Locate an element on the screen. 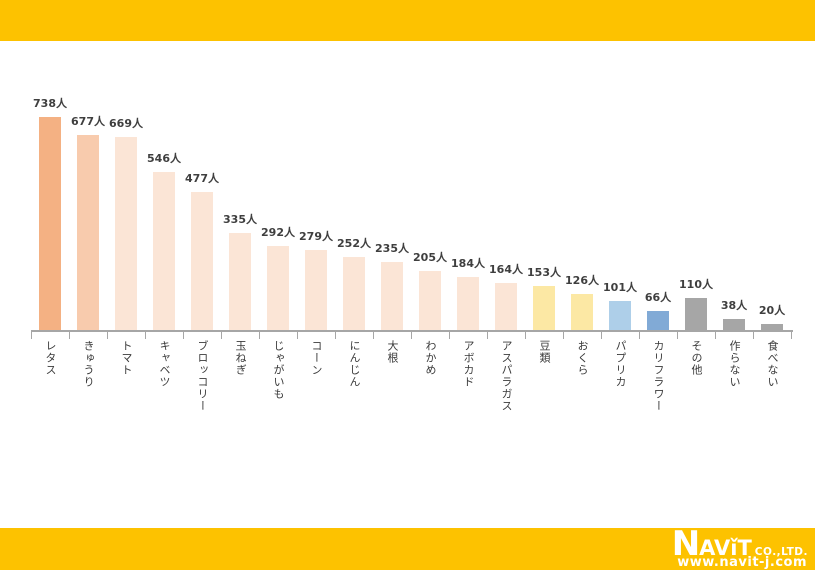  bar-column: 292人 is located at coordinates (278, 278).